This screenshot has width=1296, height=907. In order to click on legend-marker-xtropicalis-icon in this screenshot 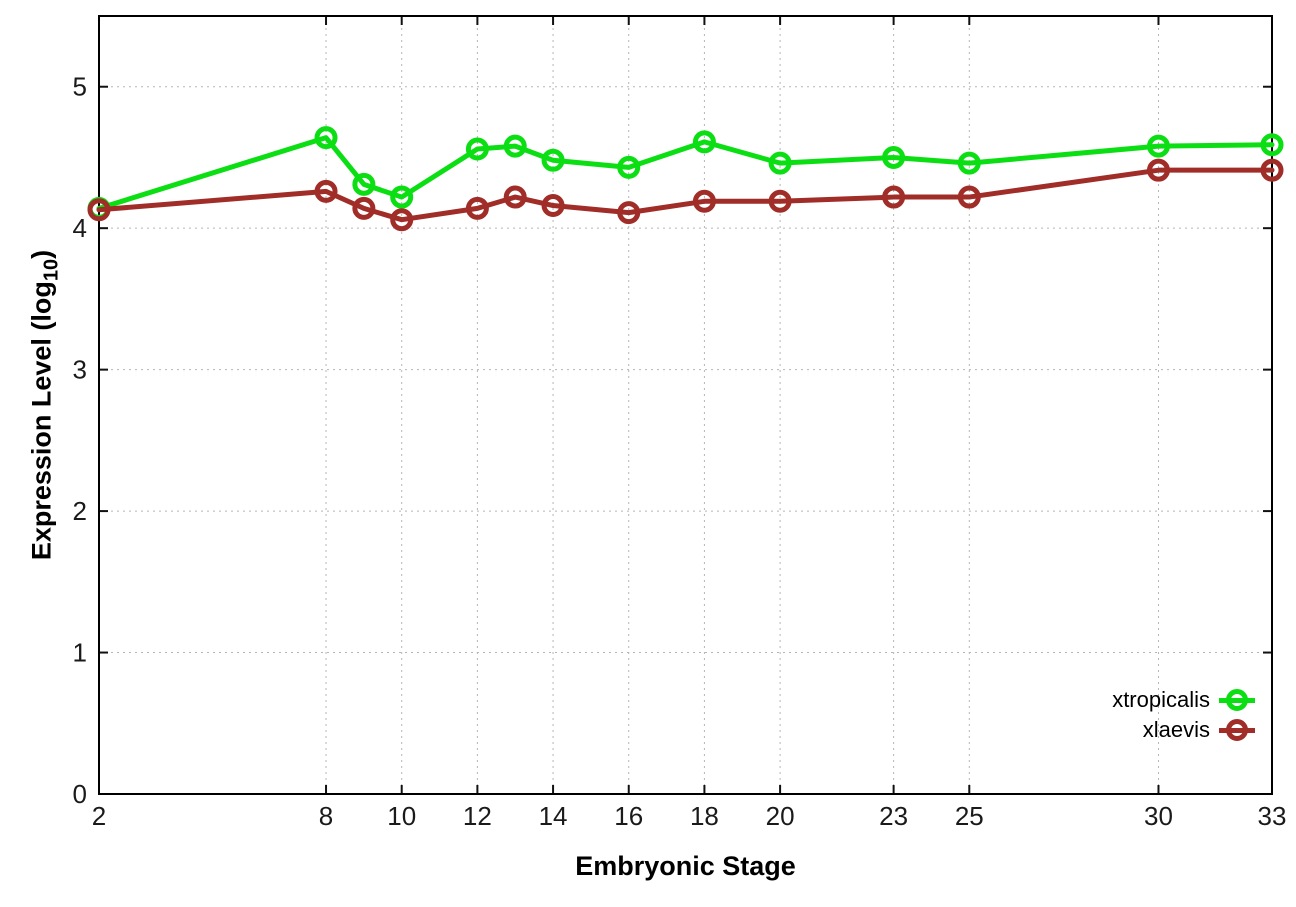, I will do `click(1237, 700)`.